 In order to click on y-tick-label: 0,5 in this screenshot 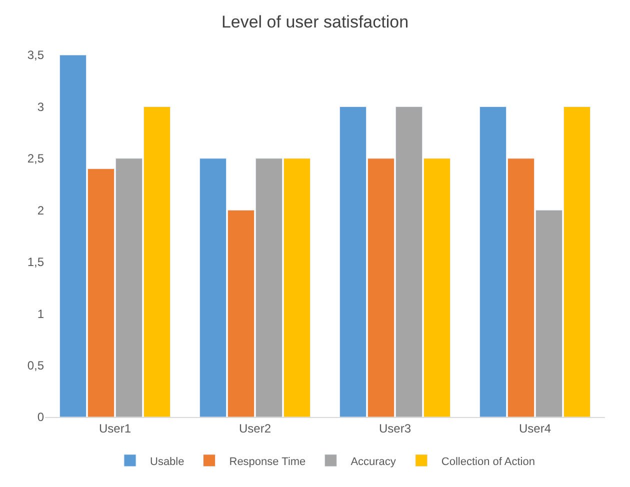, I will do `click(35, 365)`.